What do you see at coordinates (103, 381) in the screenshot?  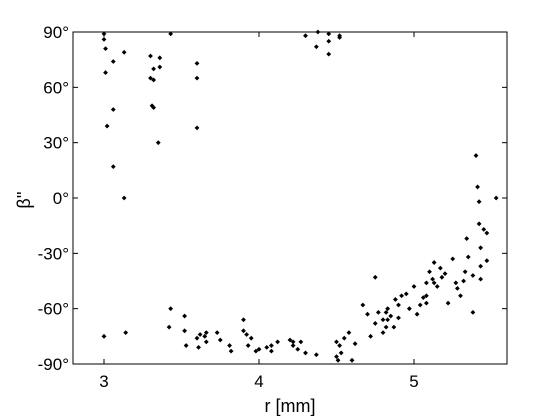 I see `x-tick-label: 3` at bounding box center [103, 381].